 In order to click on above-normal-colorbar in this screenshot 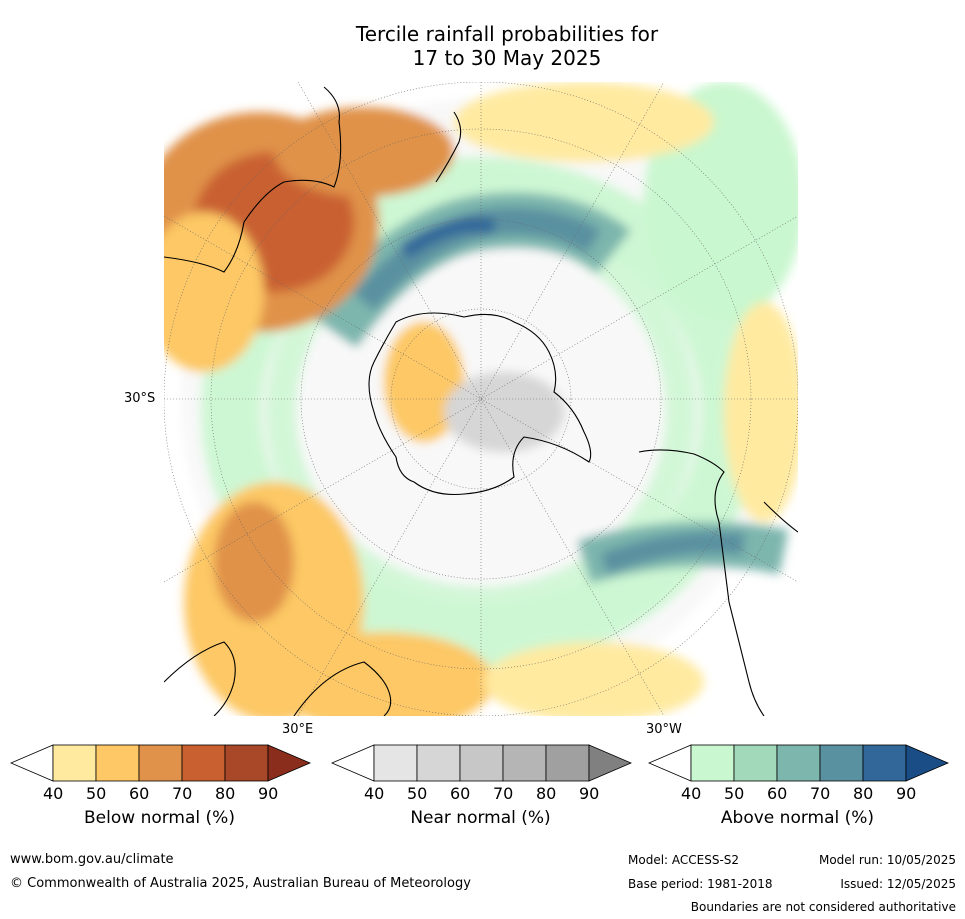, I will do `click(798, 765)`.